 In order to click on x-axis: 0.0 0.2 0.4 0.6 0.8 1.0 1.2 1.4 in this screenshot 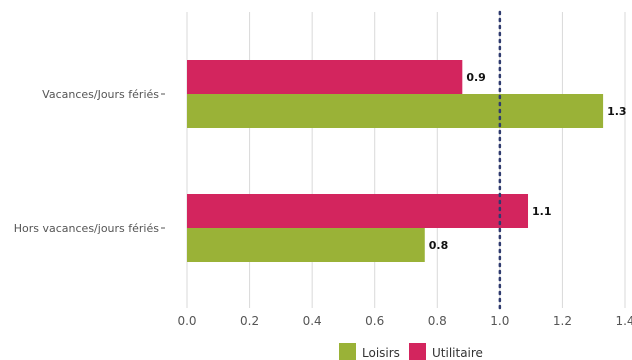, I will do `click(404, 321)`.